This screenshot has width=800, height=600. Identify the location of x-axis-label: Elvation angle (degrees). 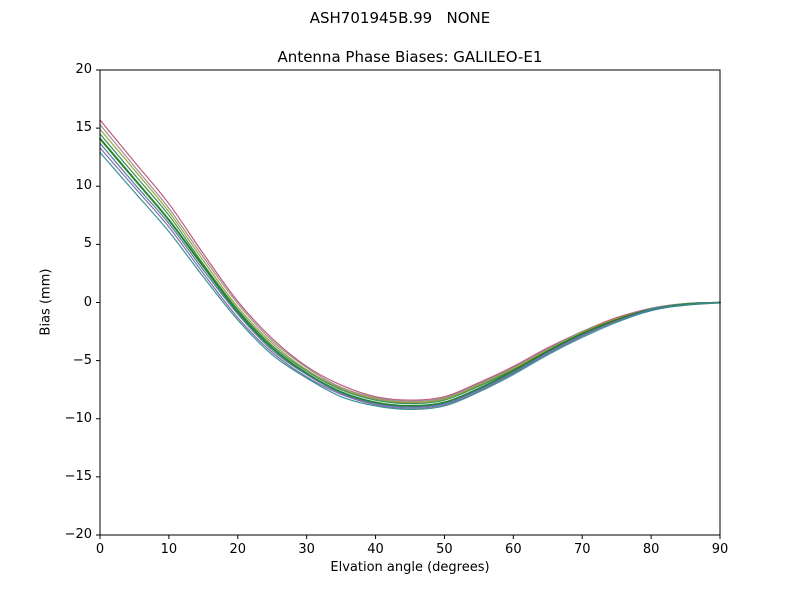
(410, 567).